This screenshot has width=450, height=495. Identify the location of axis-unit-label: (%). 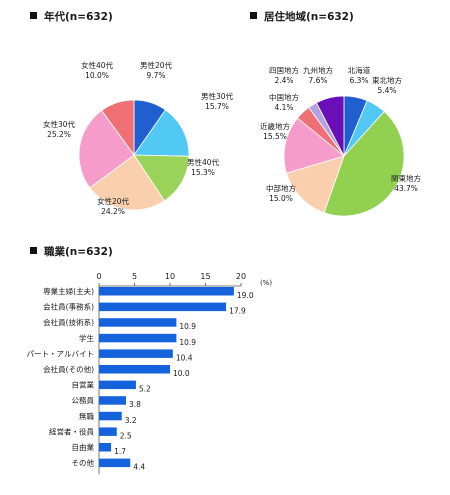
(266, 283).